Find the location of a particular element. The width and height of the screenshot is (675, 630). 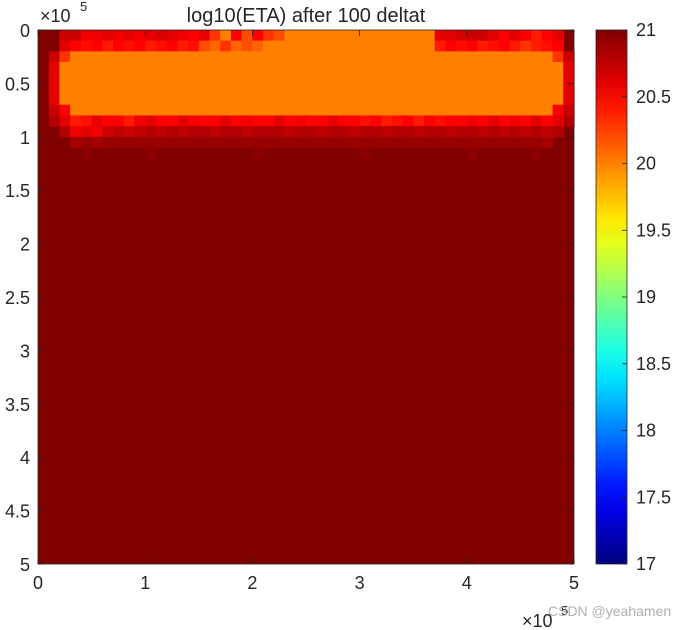

y-tick-label: 4 is located at coordinates (25, 458).